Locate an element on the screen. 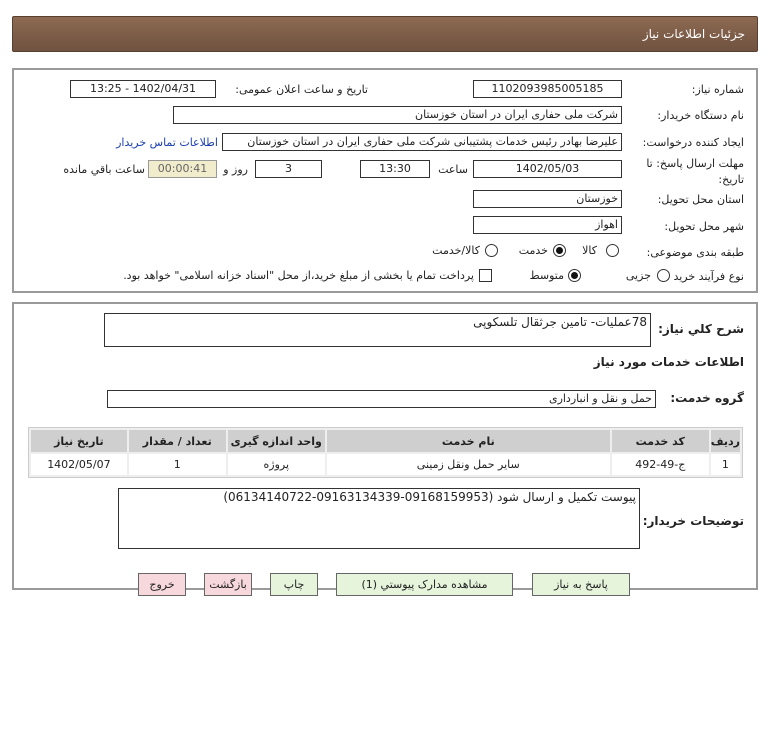  reply-button: پاسخ به نیاز is located at coordinates (581, 584).